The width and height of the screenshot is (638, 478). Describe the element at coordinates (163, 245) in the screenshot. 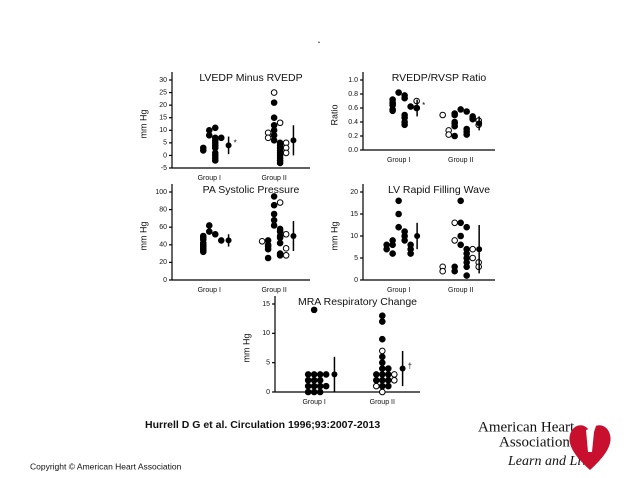

I see `y-tick-label: 40` at that location.